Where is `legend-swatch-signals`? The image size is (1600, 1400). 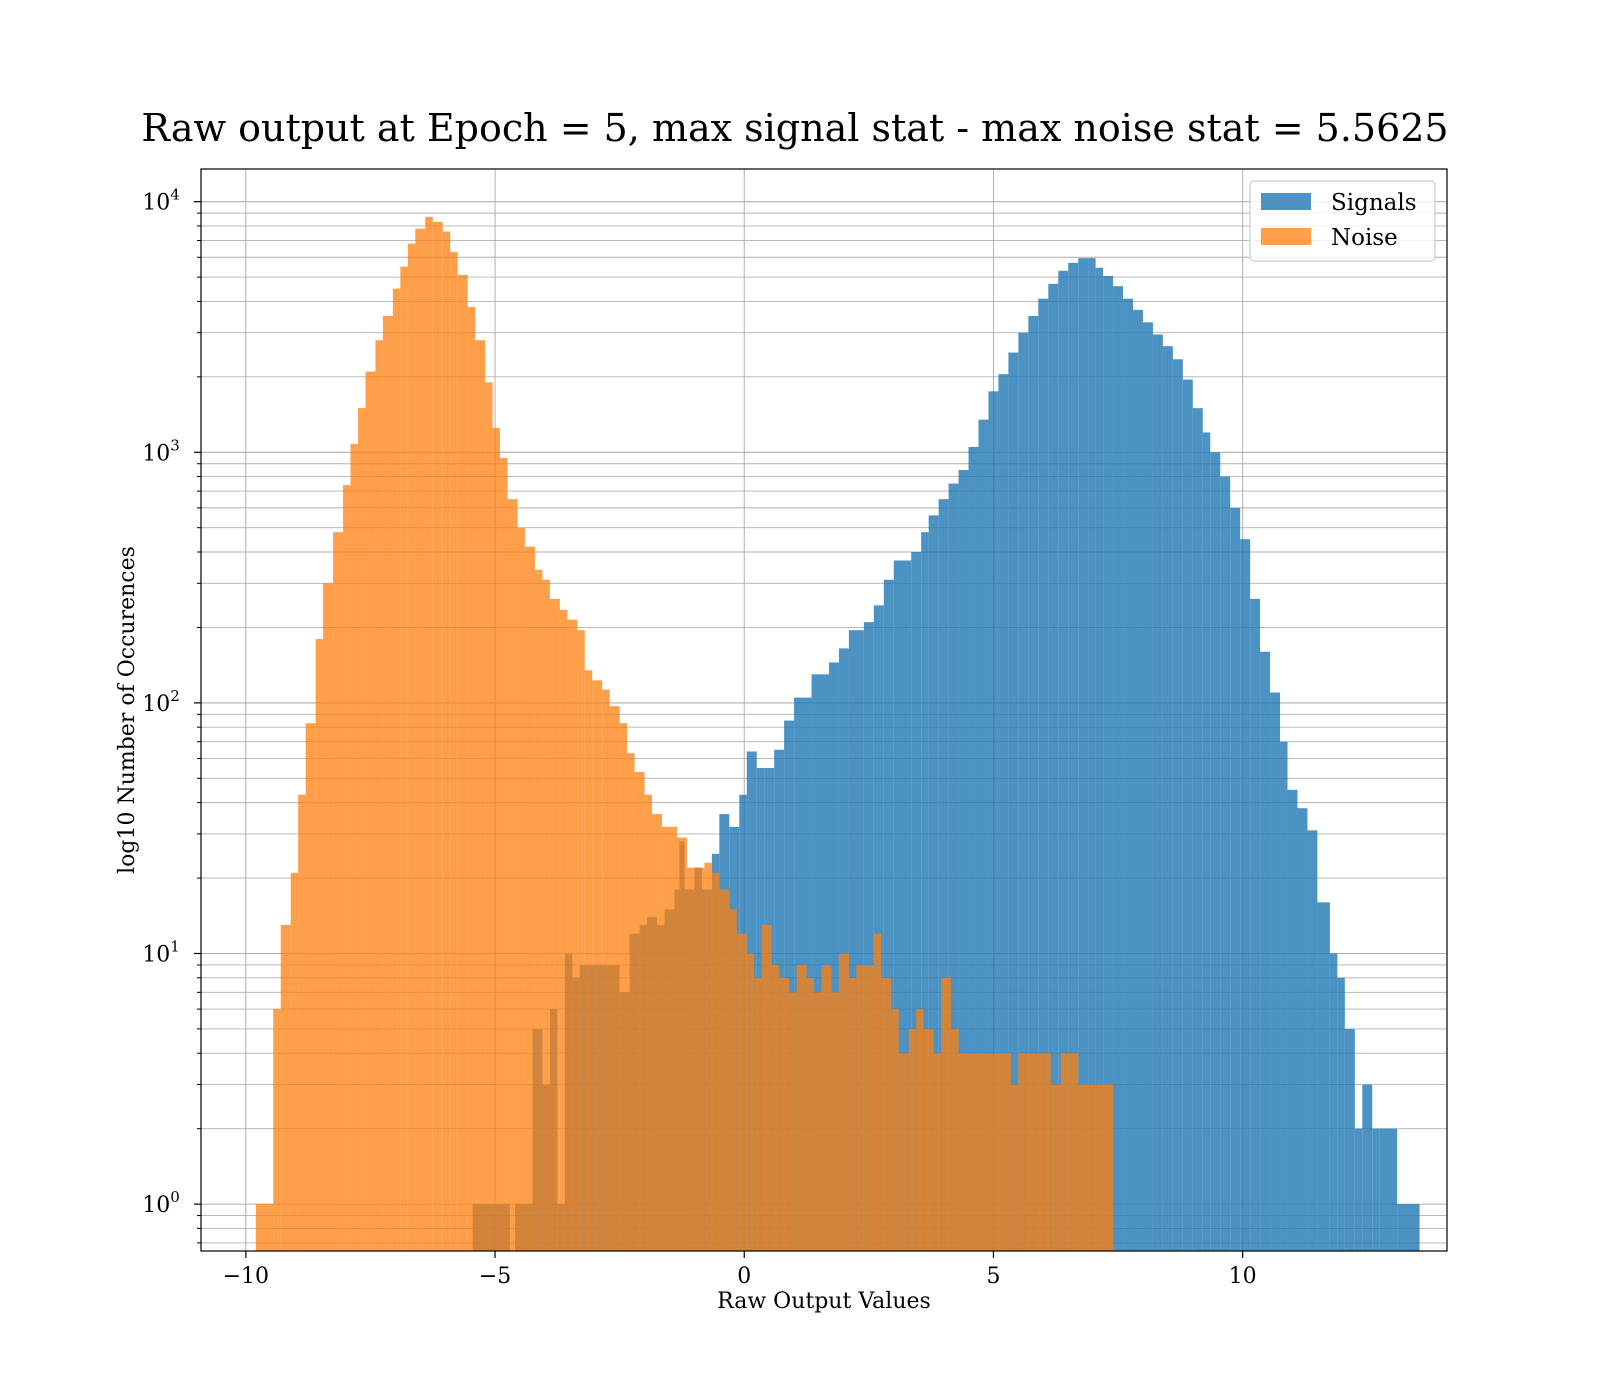
legend-swatch-signals is located at coordinates (1286, 201).